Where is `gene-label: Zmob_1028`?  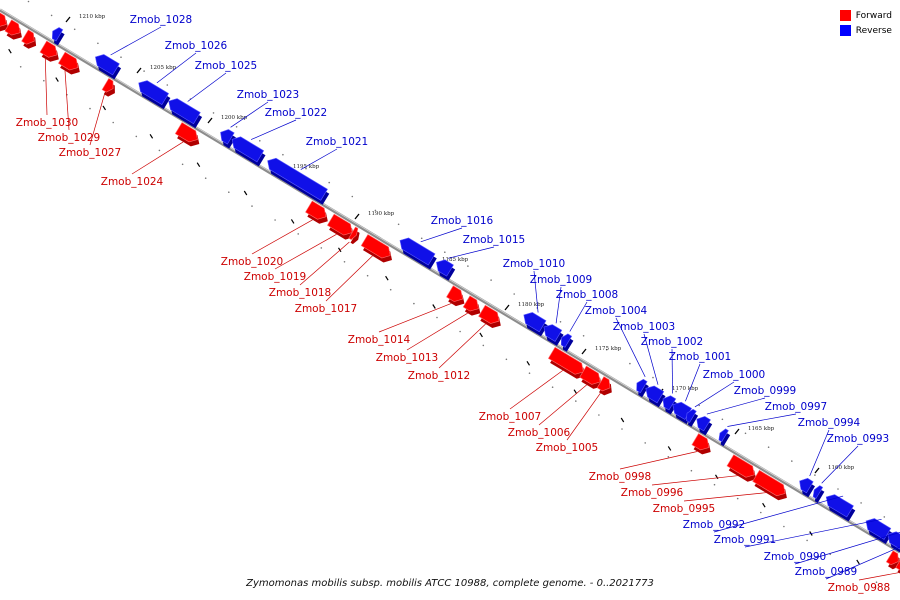 gene-label: Zmob_1028 is located at coordinates (161, 20).